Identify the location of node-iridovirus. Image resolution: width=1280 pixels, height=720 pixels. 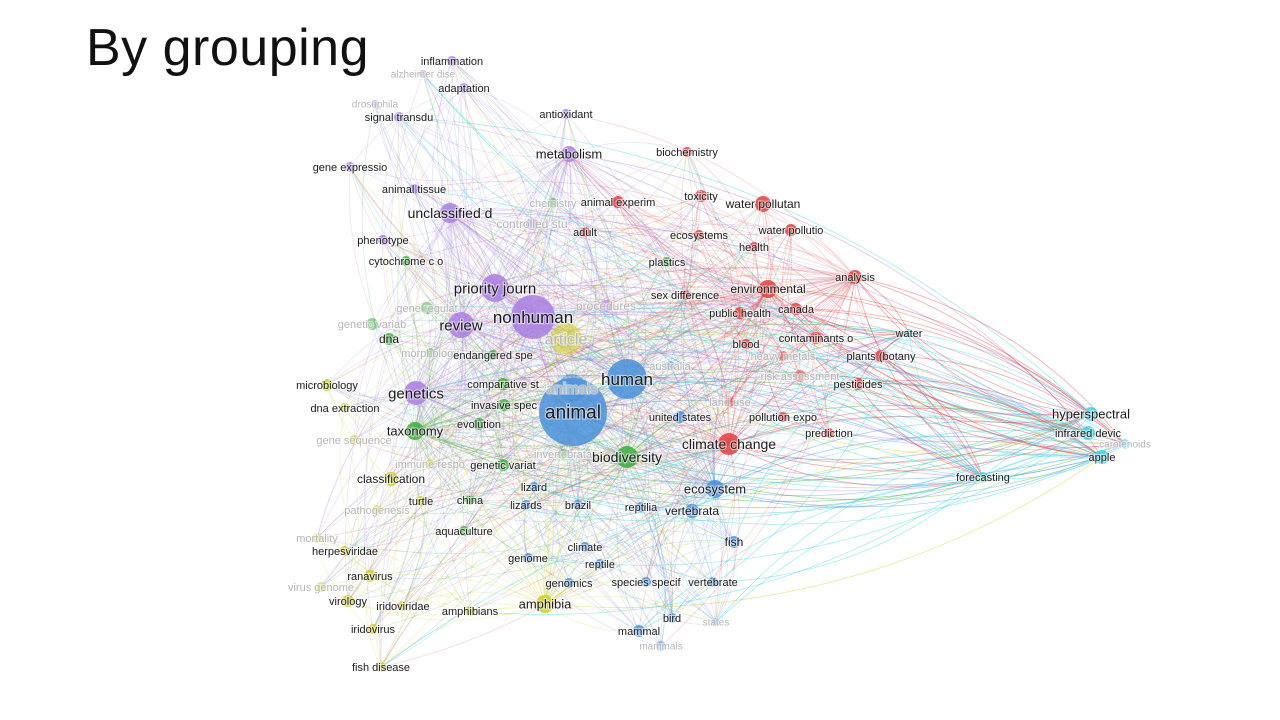
(373, 629).